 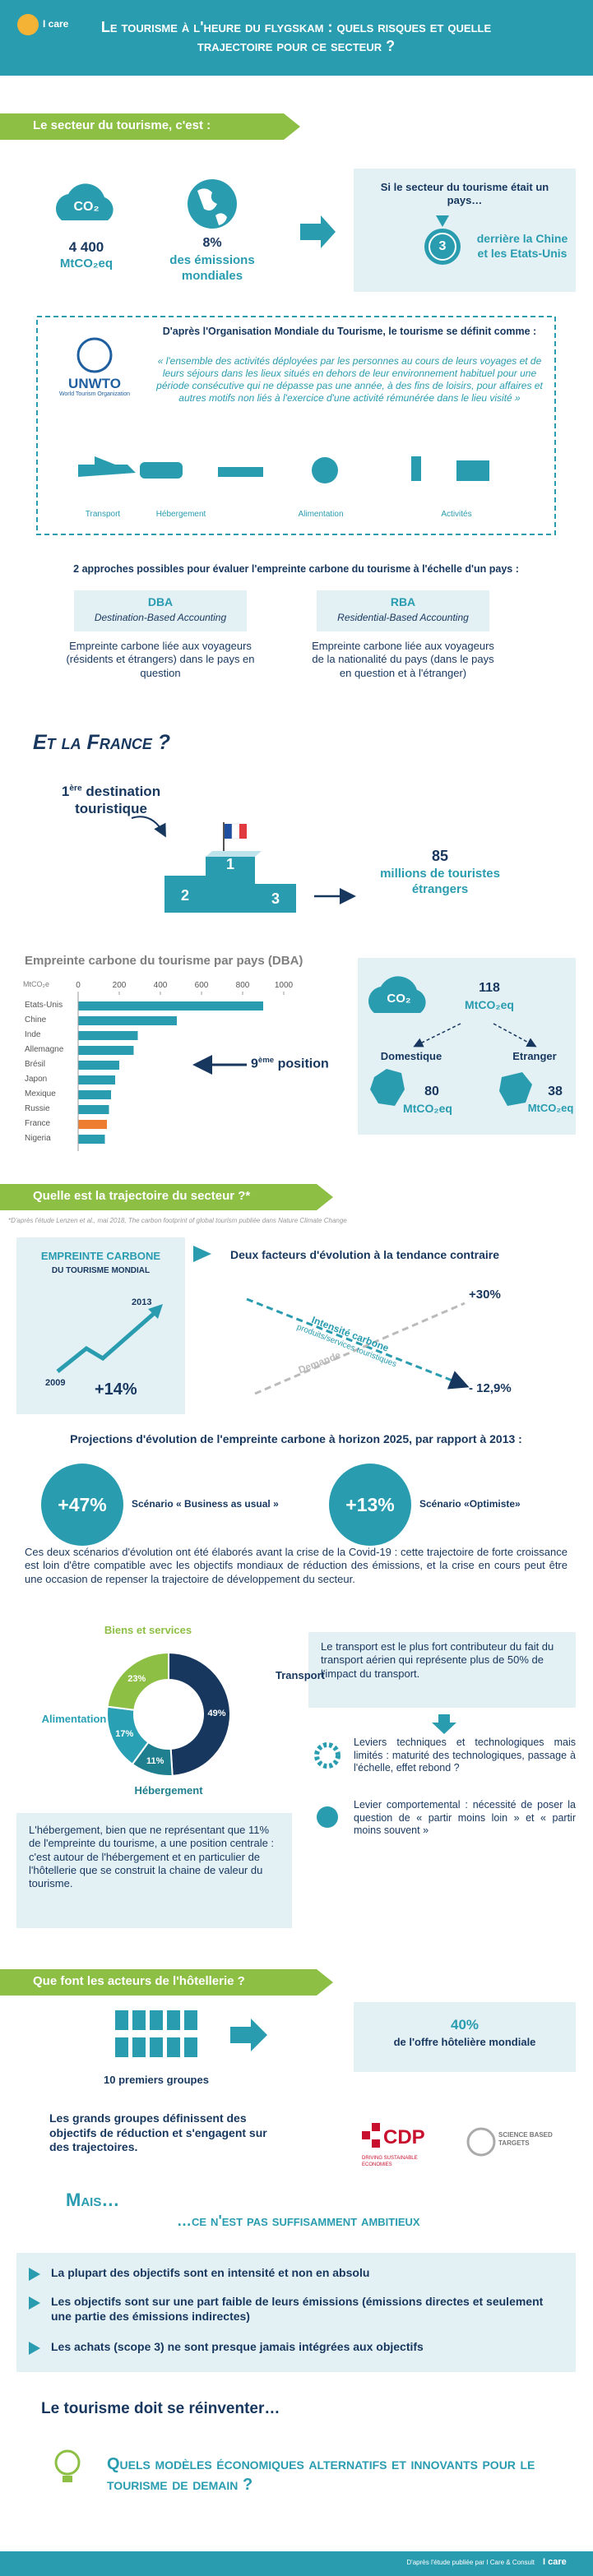 I want to click on header-band, so click(x=296, y=38).